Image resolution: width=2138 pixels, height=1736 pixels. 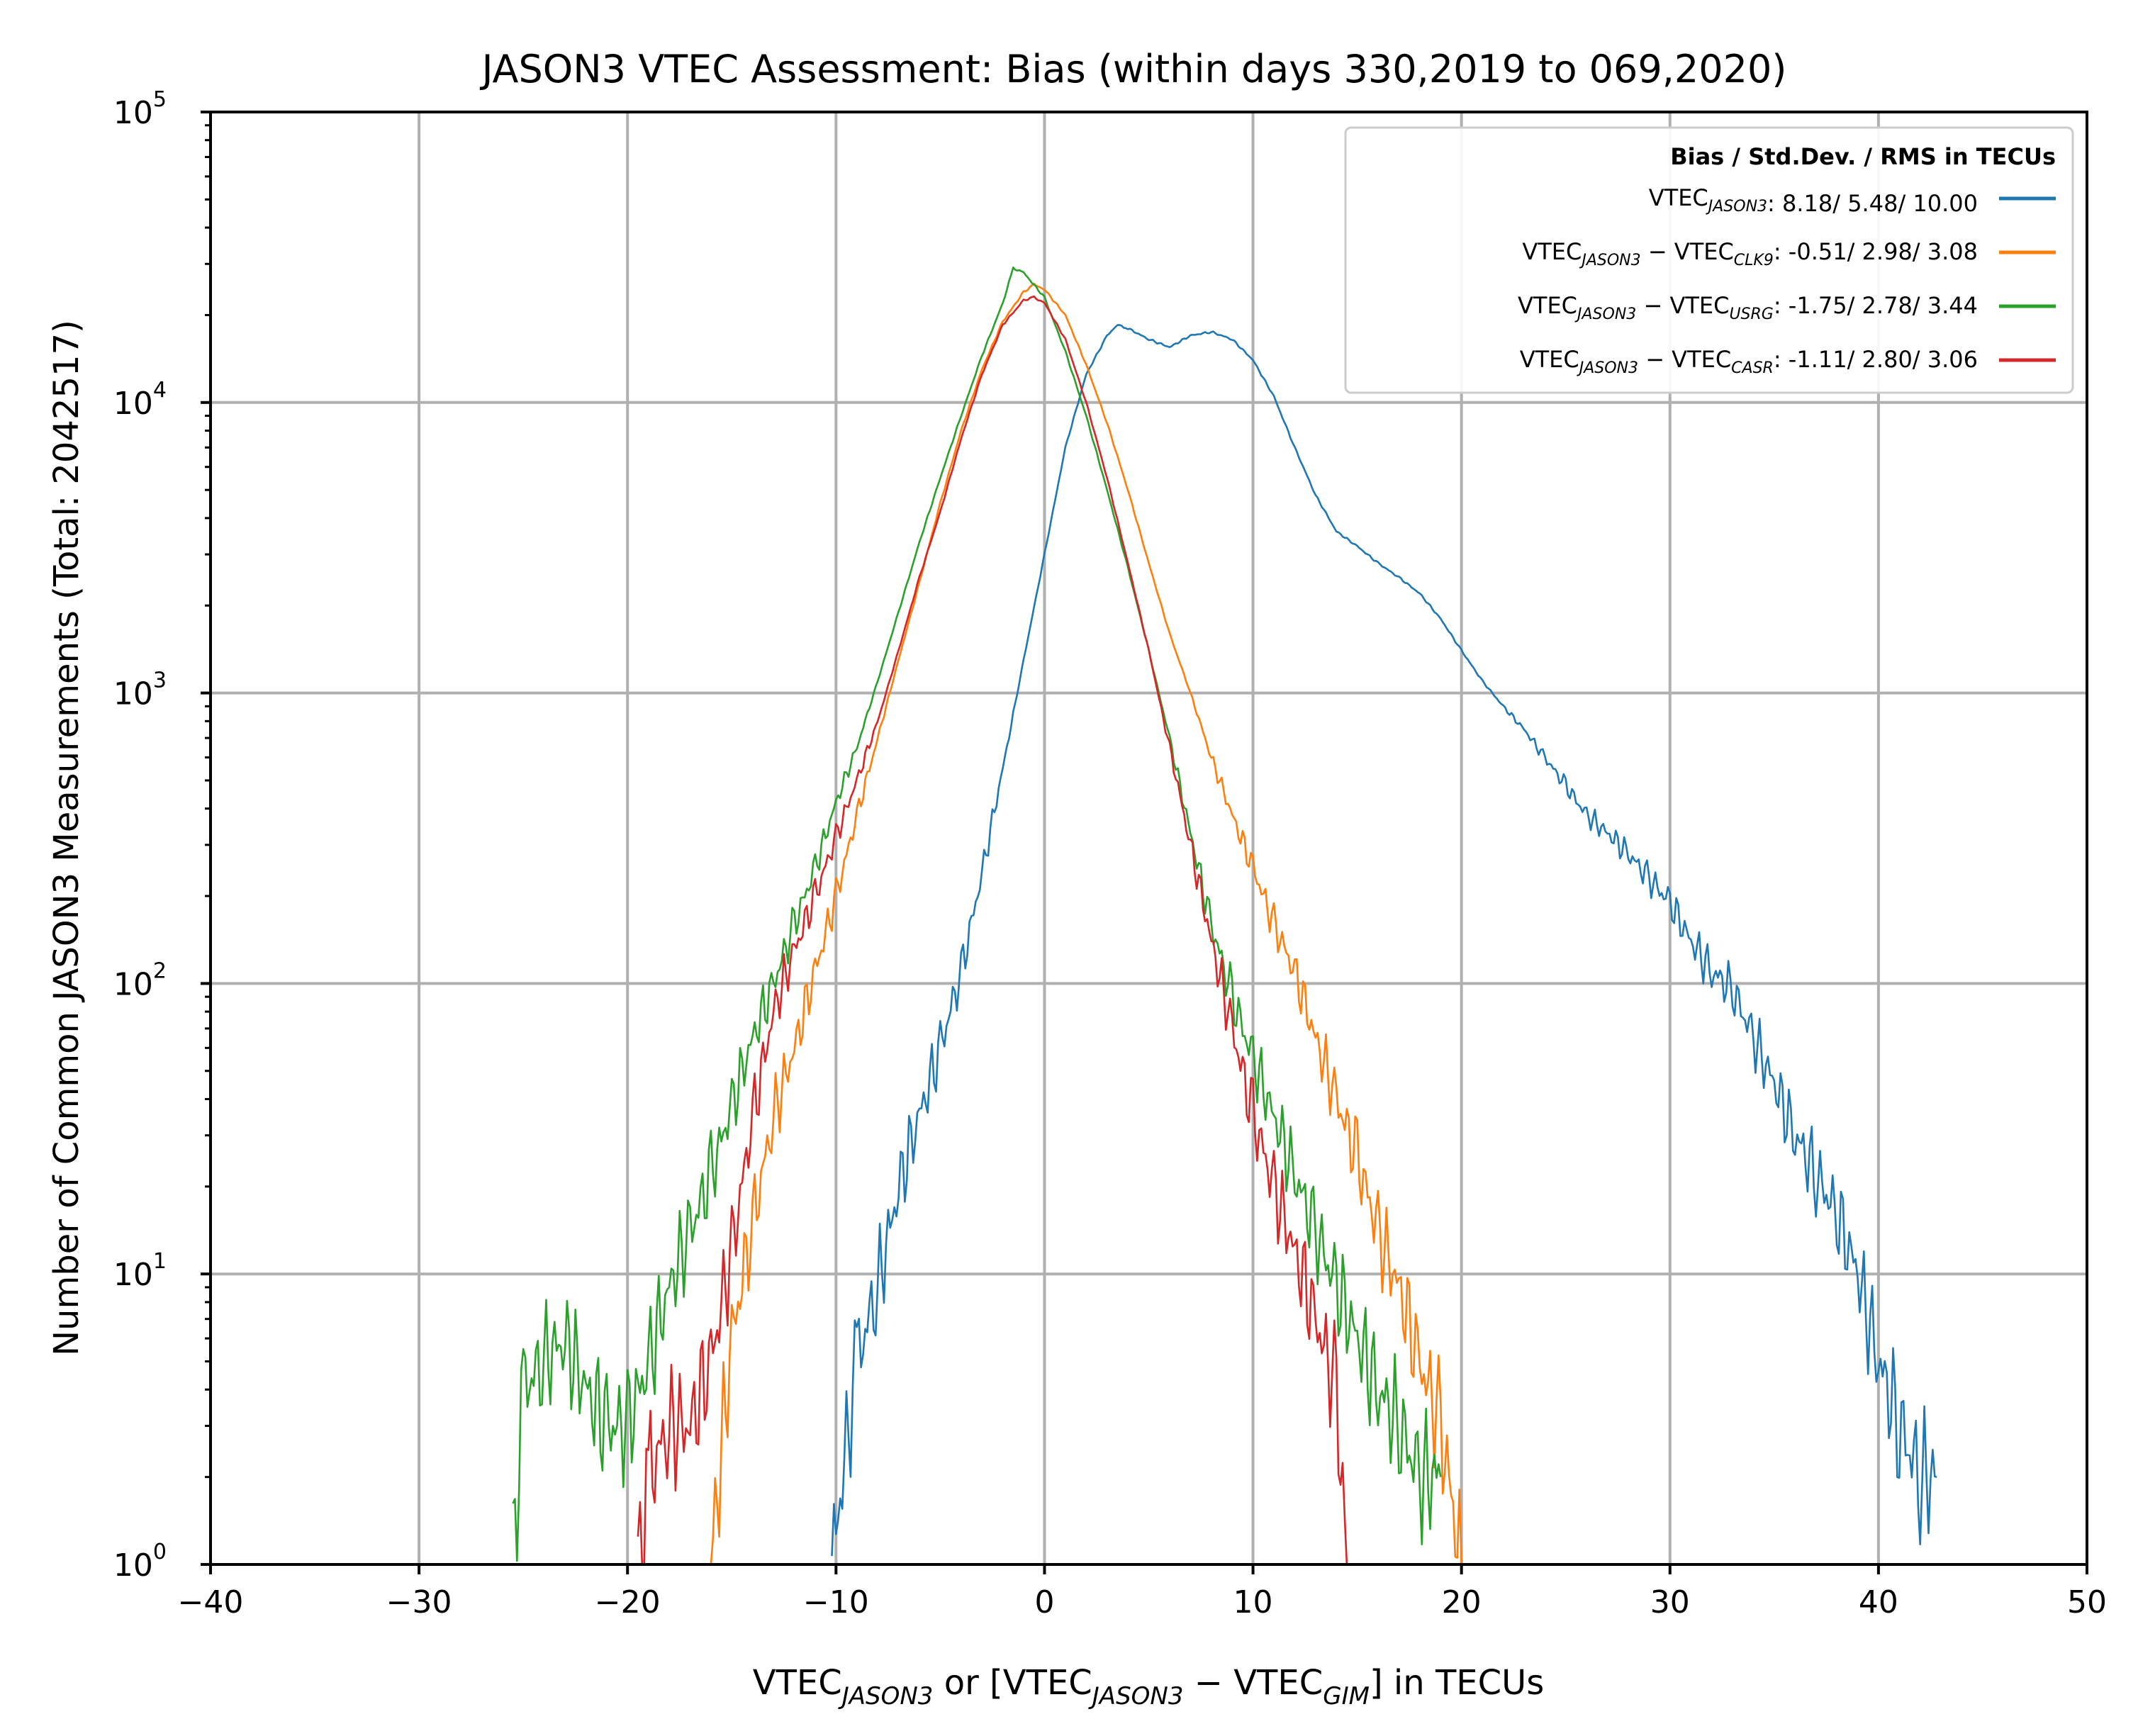 What do you see at coordinates (419, 1602) in the screenshot?
I see `x-tick-label: −30` at bounding box center [419, 1602].